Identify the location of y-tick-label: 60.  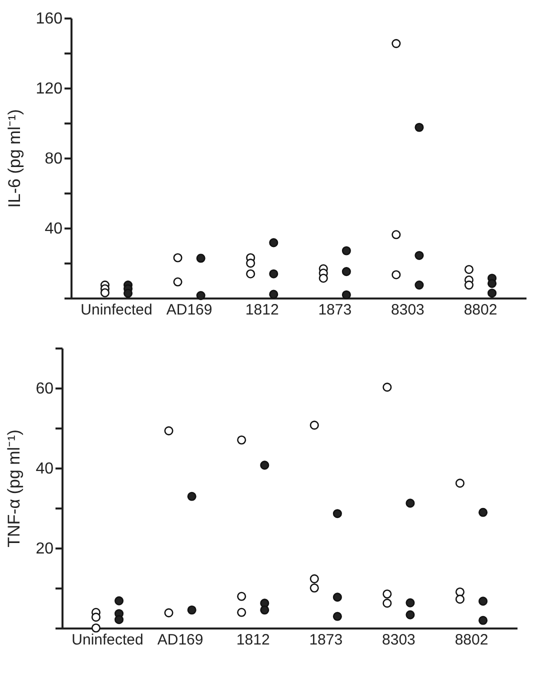
(45, 389).